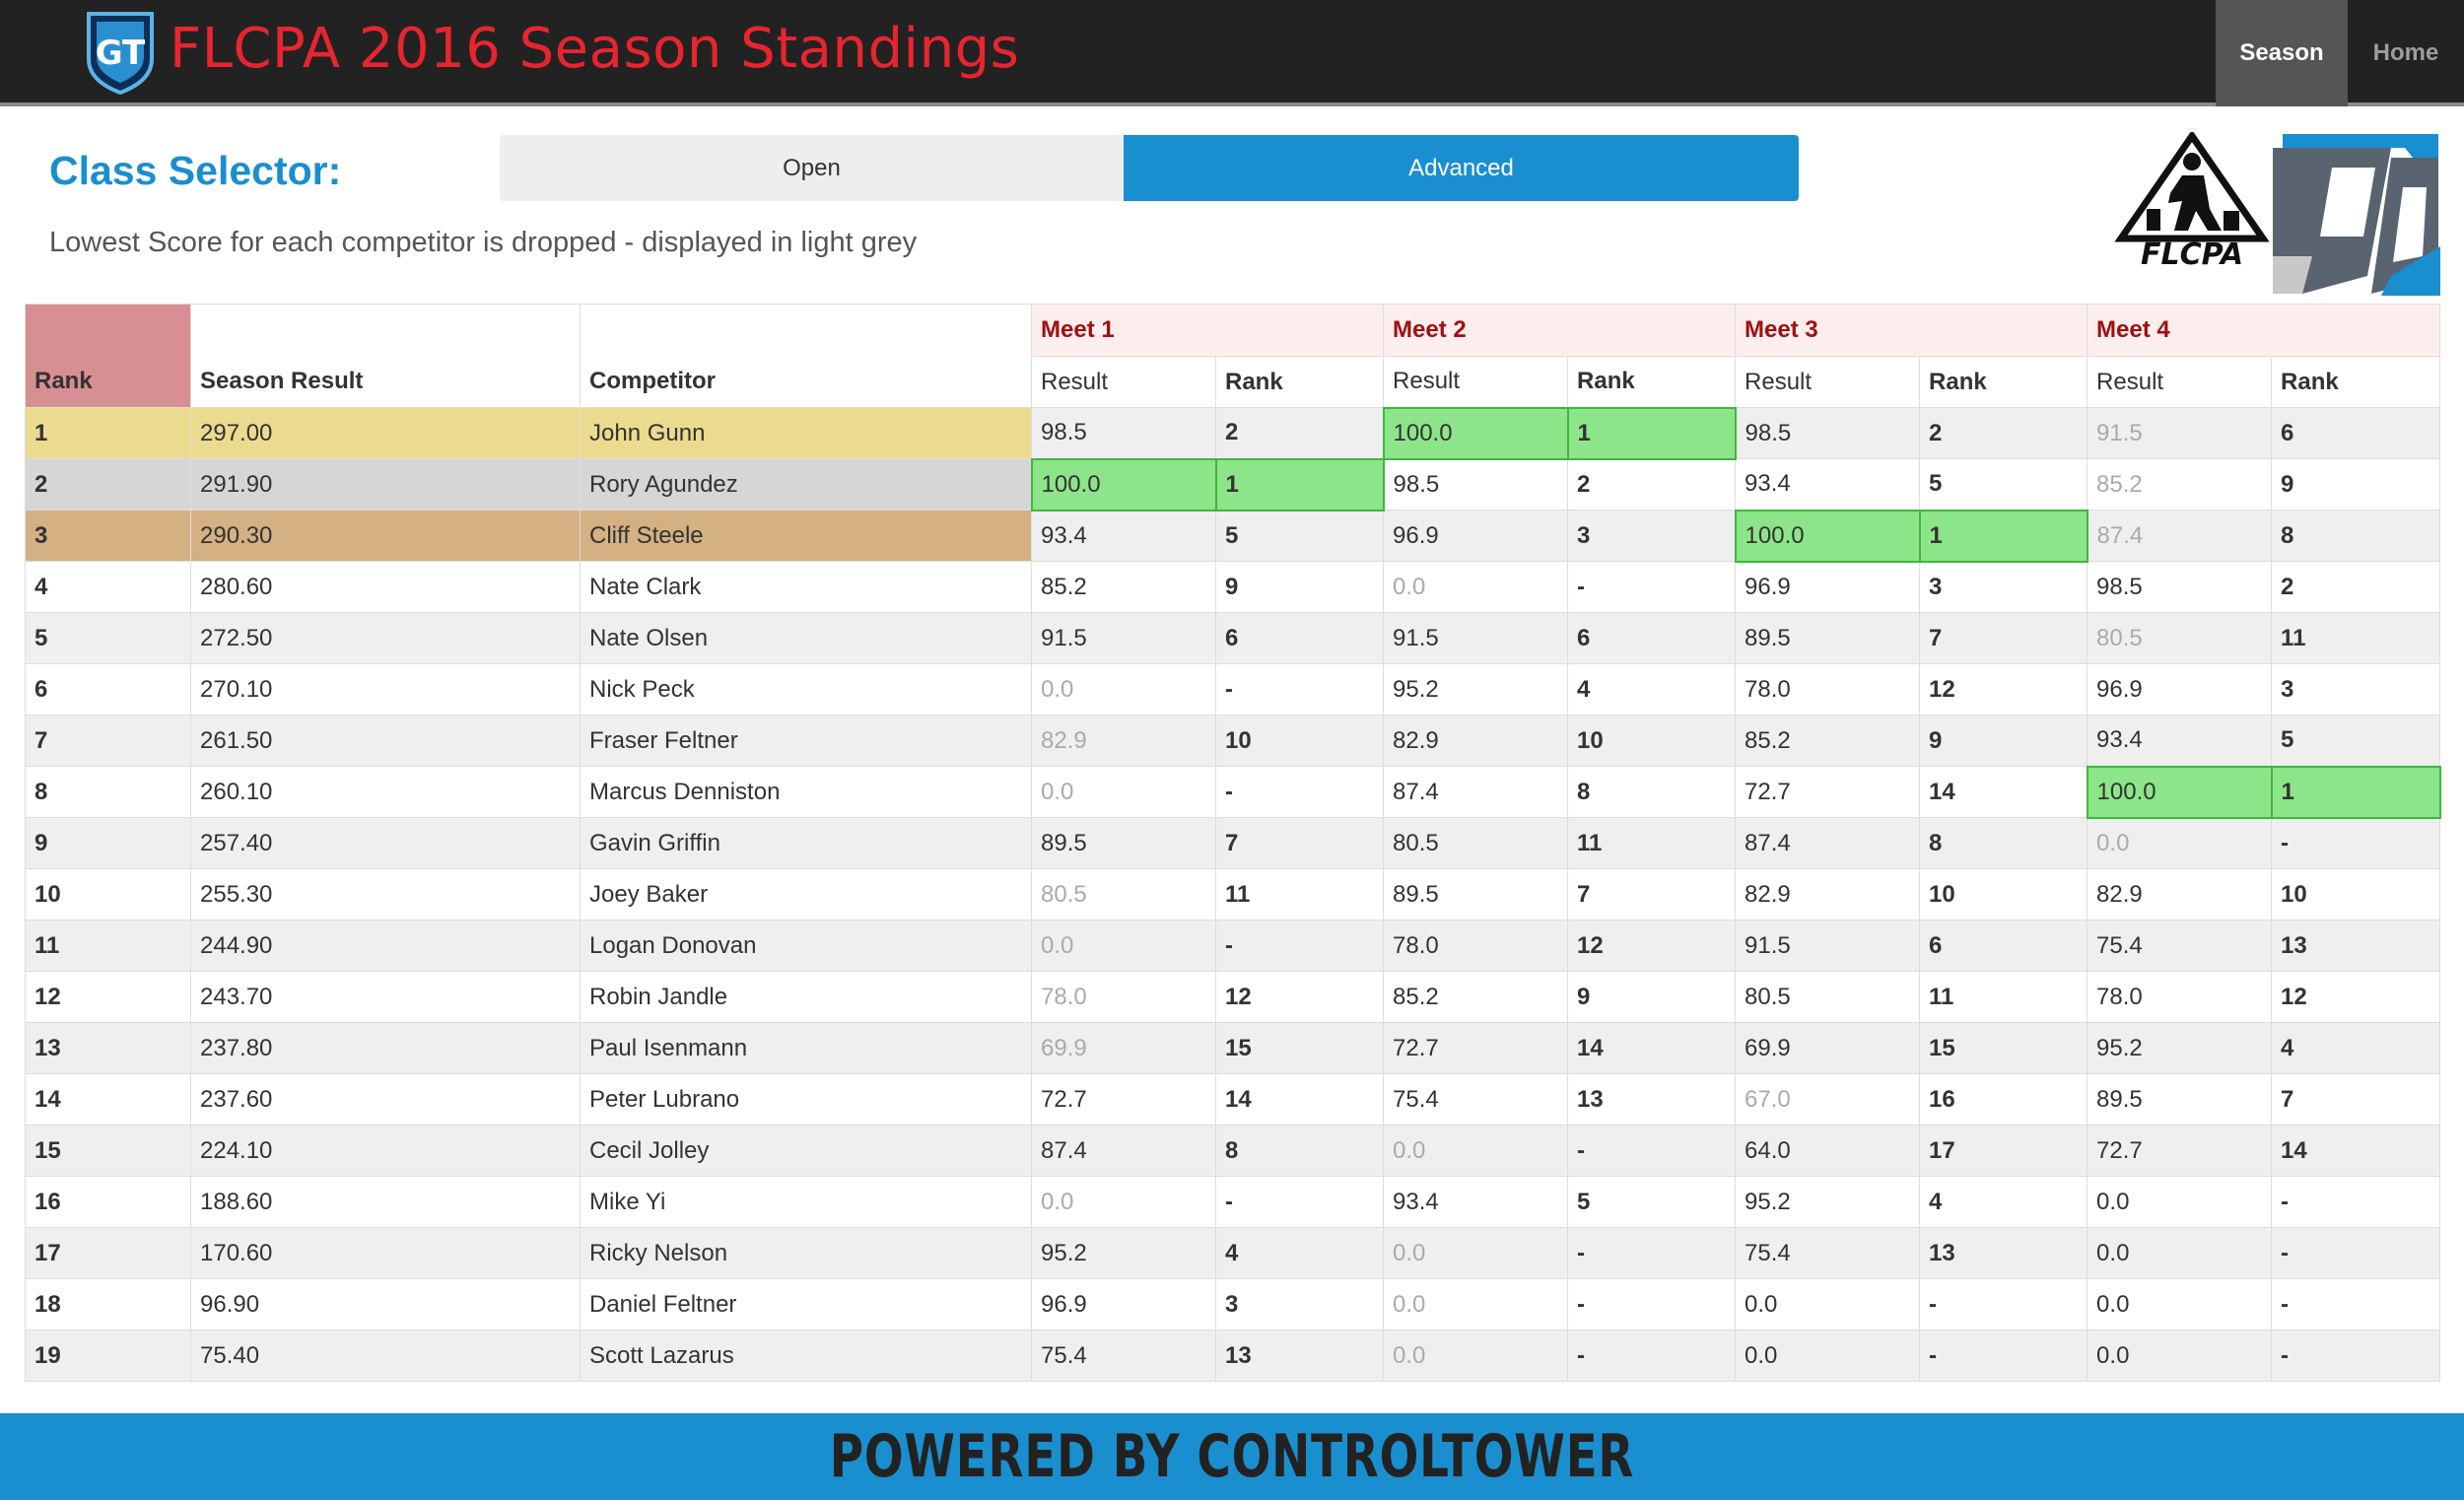 Image resolution: width=2464 pixels, height=1500 pixels. I want to click on cell-meet-3-result: 96.9, so click(1828, 587).